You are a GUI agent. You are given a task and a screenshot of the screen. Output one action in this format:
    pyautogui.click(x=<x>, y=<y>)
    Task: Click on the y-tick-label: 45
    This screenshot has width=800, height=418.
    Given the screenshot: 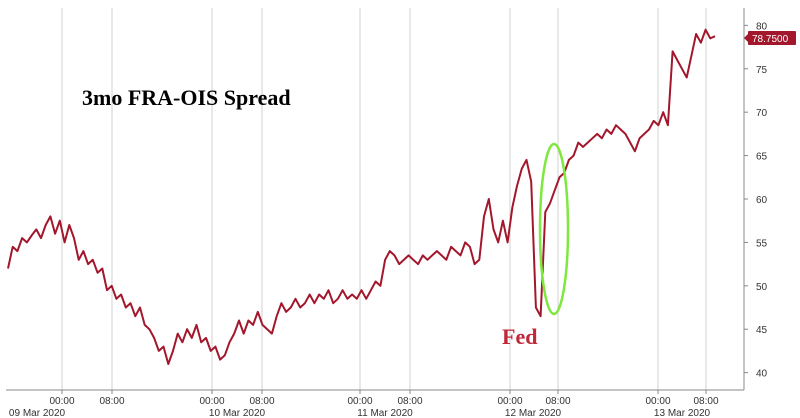 What is the action you would take?
    pyautogui.click(x=762, y=330)
    